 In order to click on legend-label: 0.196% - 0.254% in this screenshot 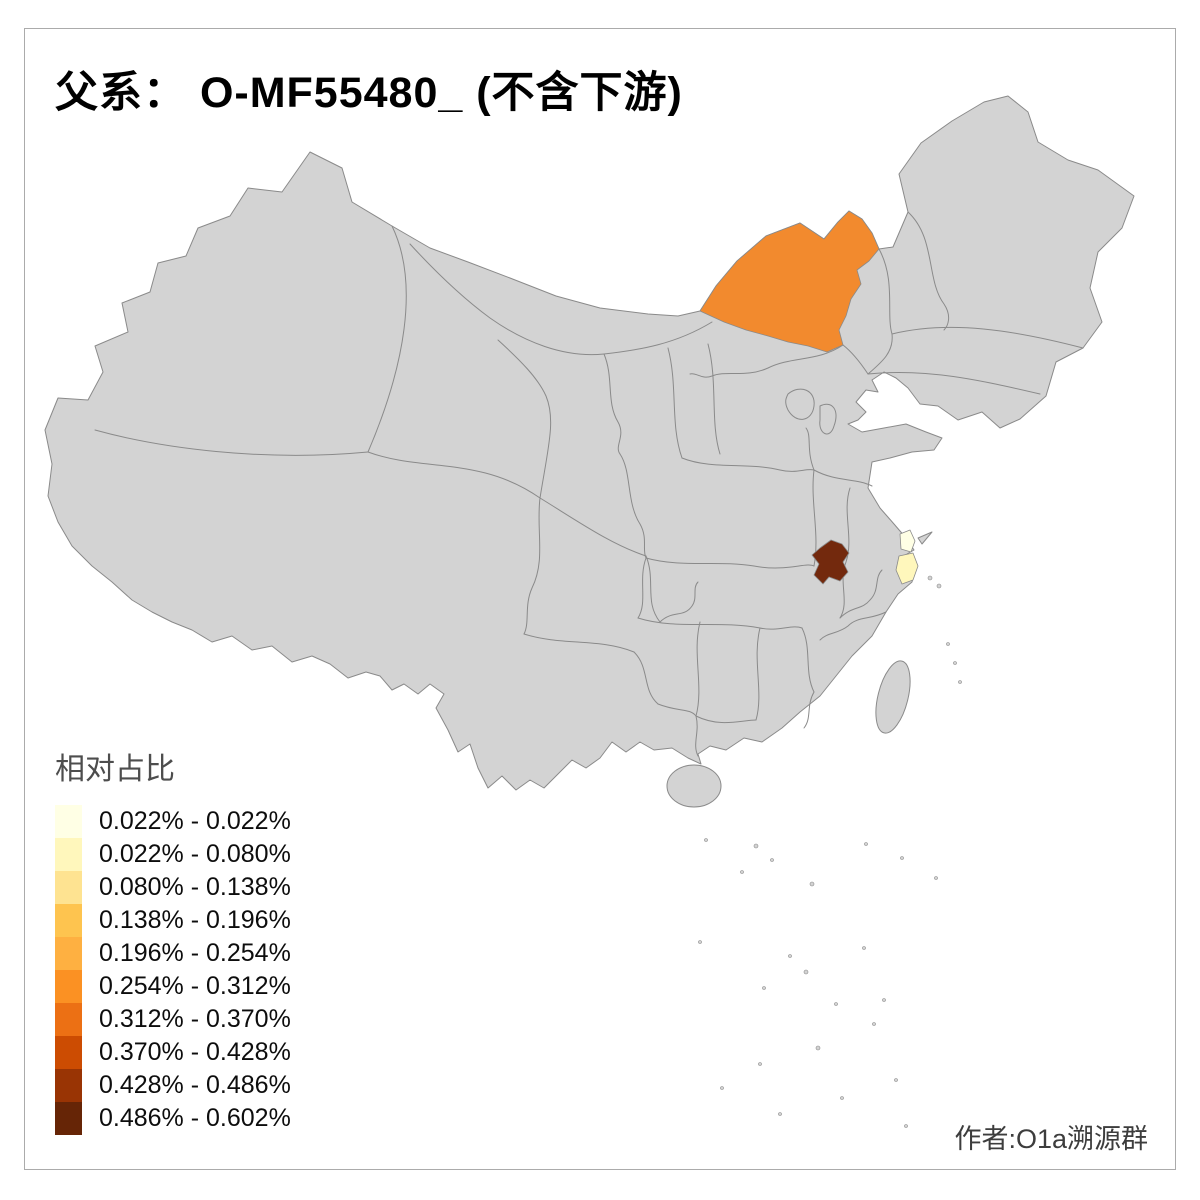, I will do `click(195, 953)`.